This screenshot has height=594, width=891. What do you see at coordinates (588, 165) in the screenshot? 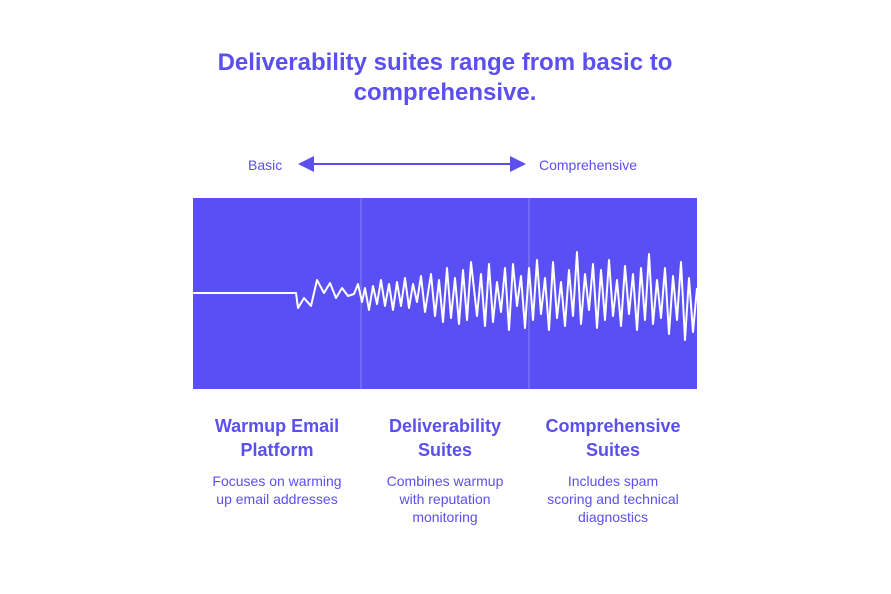
I see `scale-end: Comprehensive` at bounding box center [588, 165].